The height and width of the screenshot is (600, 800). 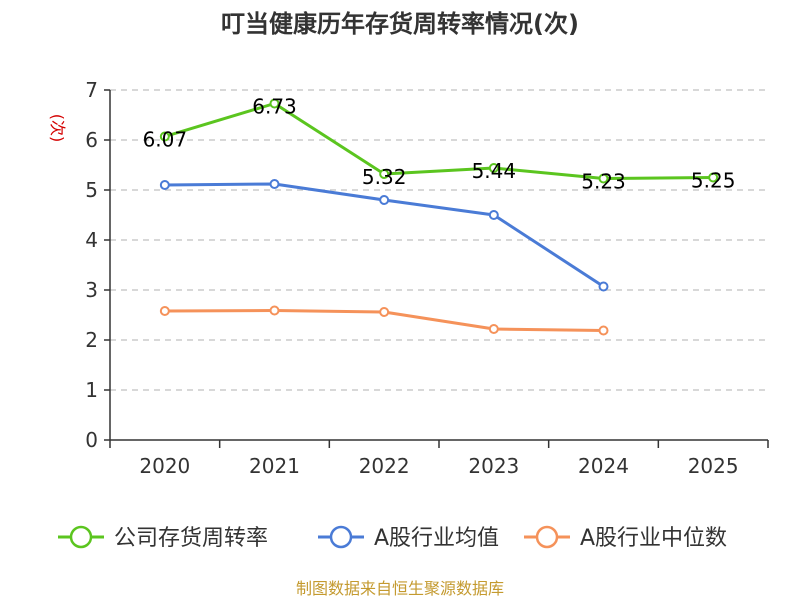 What do you see at coordinates (91, 140) in the screenshot?
I see `y-tick-label: 6` at bounding box center [91, 140].